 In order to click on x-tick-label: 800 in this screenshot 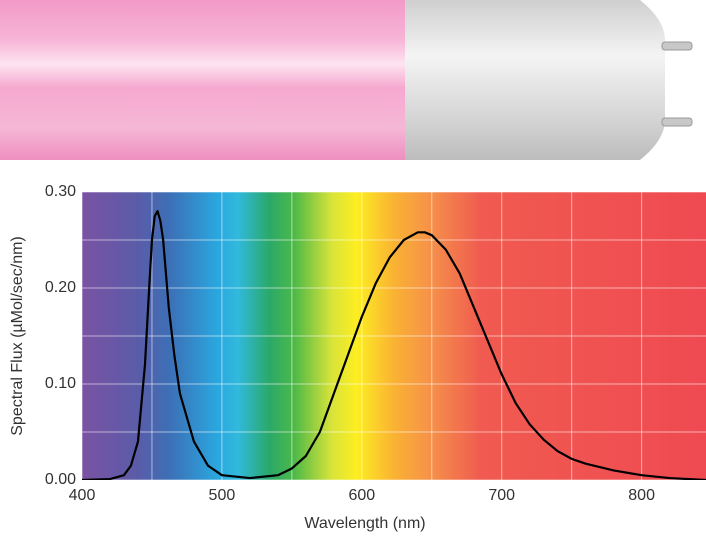, I will do `click(641, 495)`.